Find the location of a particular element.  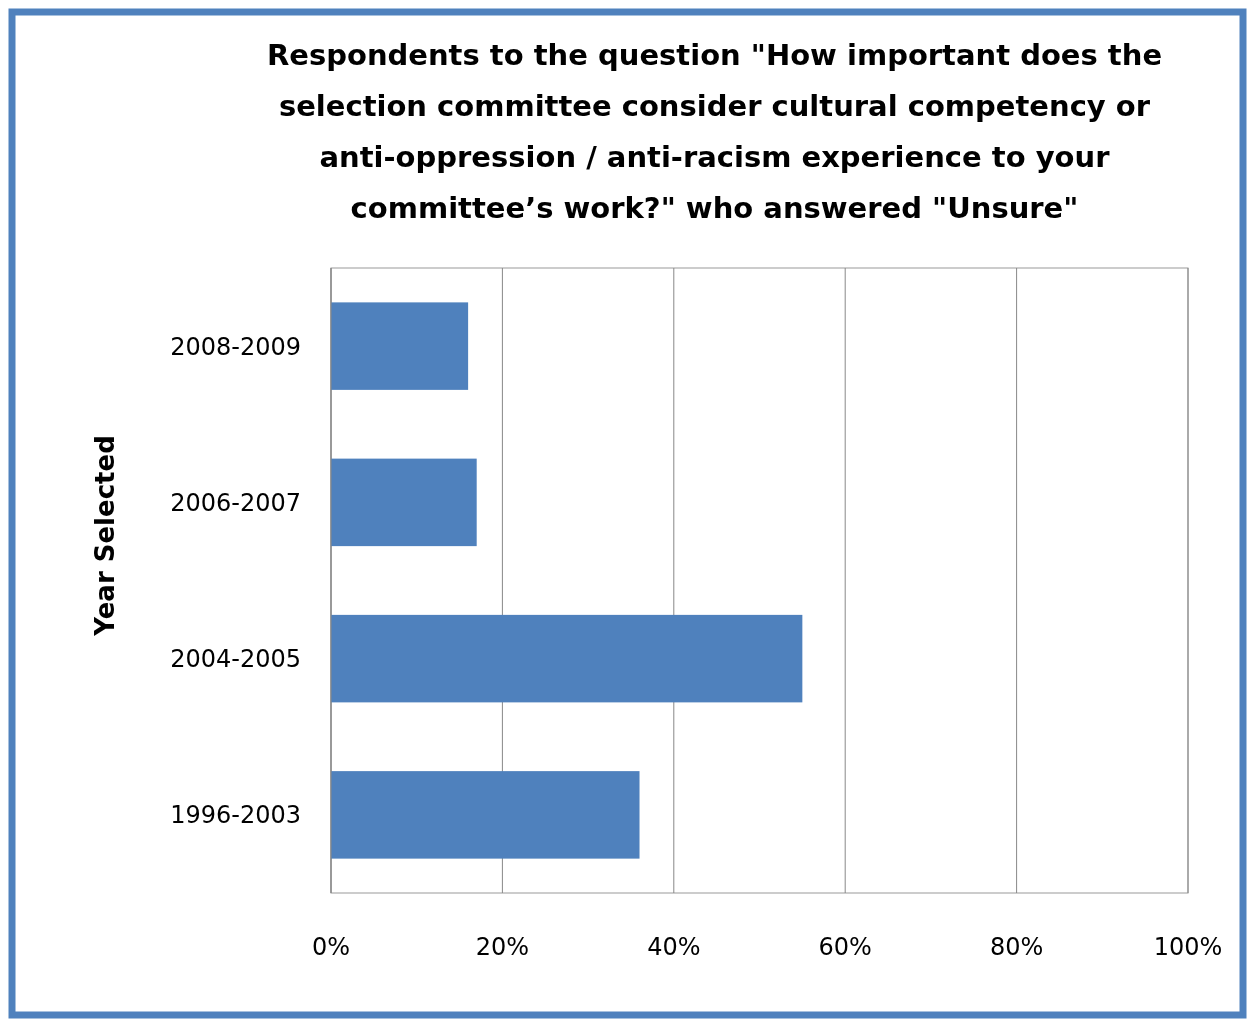

x-tick-label: 20% is located at coordinates (502, 947).